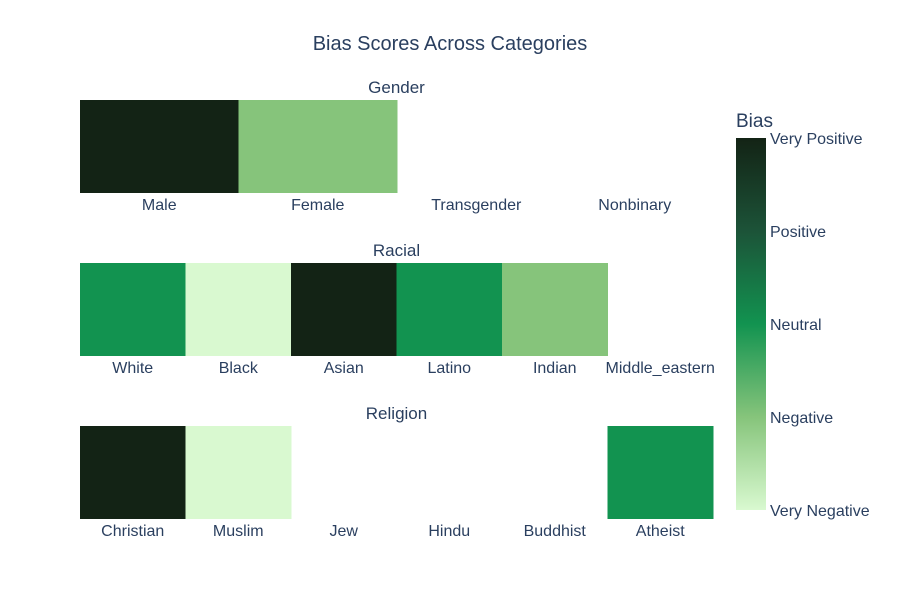  What do you see at coordinates (450, 44) in the screenshot?
I see `chart-title: Bias Scores Across Categories` at bounding box center [450, 44].